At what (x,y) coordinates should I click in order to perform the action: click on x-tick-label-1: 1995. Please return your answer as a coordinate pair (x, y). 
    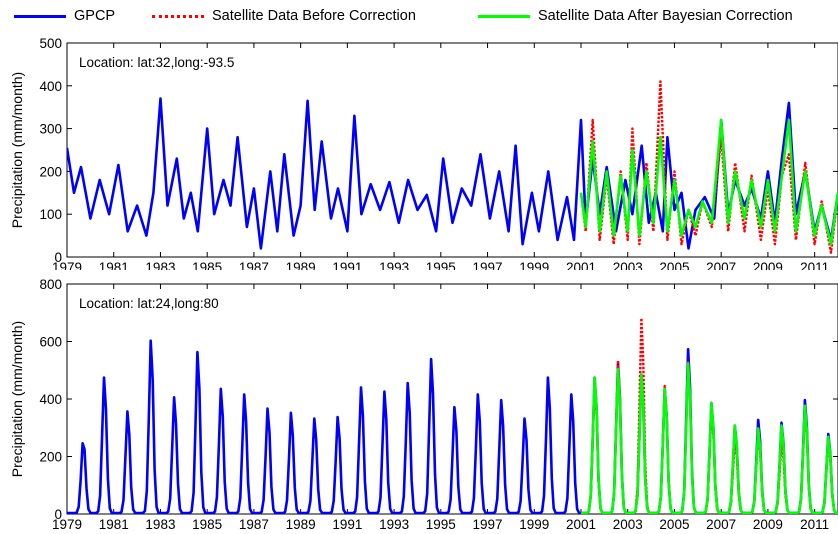
    Looking at the image, I should click on (441, 265).